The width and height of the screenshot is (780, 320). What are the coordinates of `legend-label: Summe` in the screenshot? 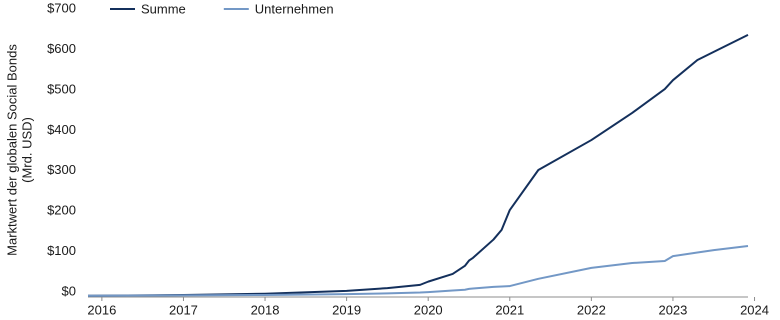 It's located at (163, 8).